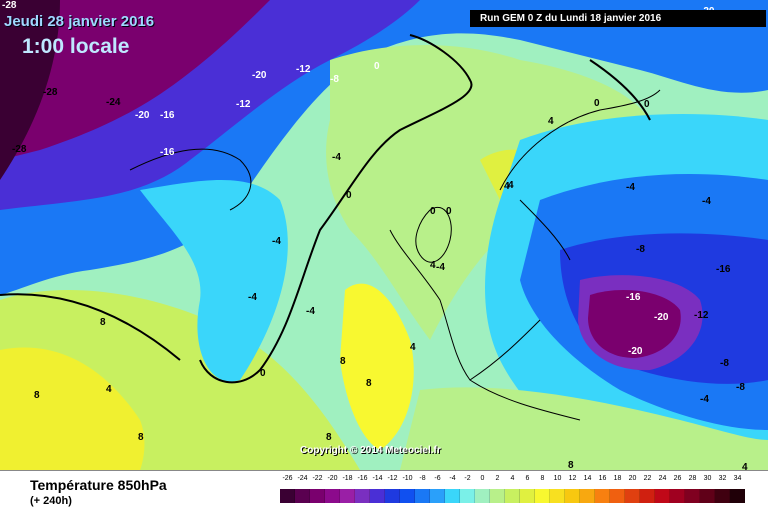  I want to click on warm-zone-mediterranean, so click(584, 428).